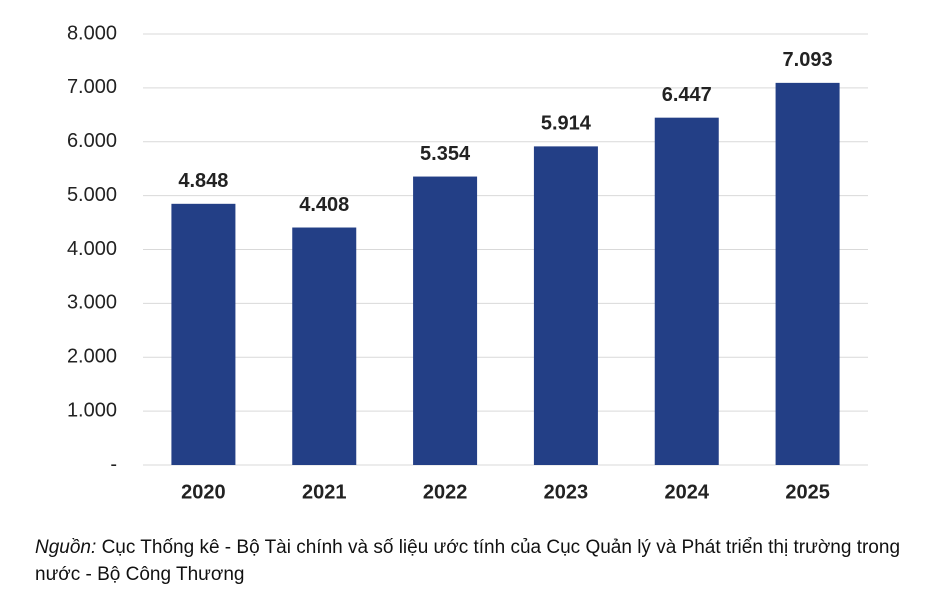  What do you see at coordinates (92, 141) in the screenshot?
I see `y-tick-label: 6.000` at bounding box center [92, 141].